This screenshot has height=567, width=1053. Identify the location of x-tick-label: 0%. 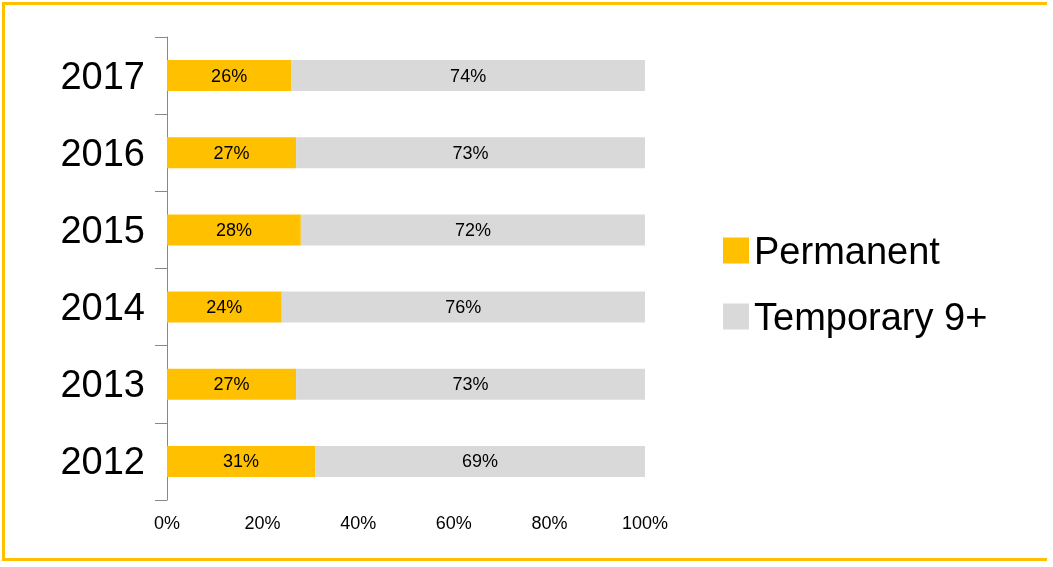
(167, 523).